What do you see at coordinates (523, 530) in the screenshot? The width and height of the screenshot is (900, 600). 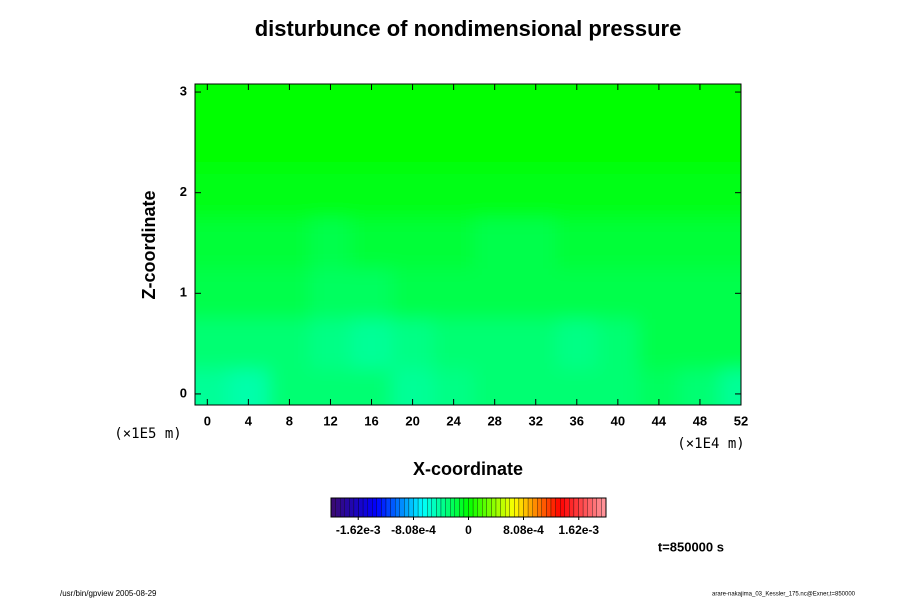 I see `colorbar-tick-label: 8.08e-4` at bounding box center [523, 530].